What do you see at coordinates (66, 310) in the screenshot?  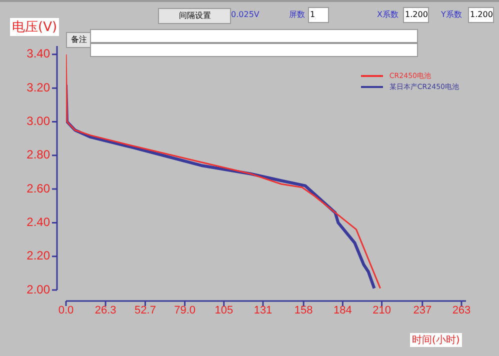 I see `x-tick-label: 0.0` at bounding box center [66, 310].